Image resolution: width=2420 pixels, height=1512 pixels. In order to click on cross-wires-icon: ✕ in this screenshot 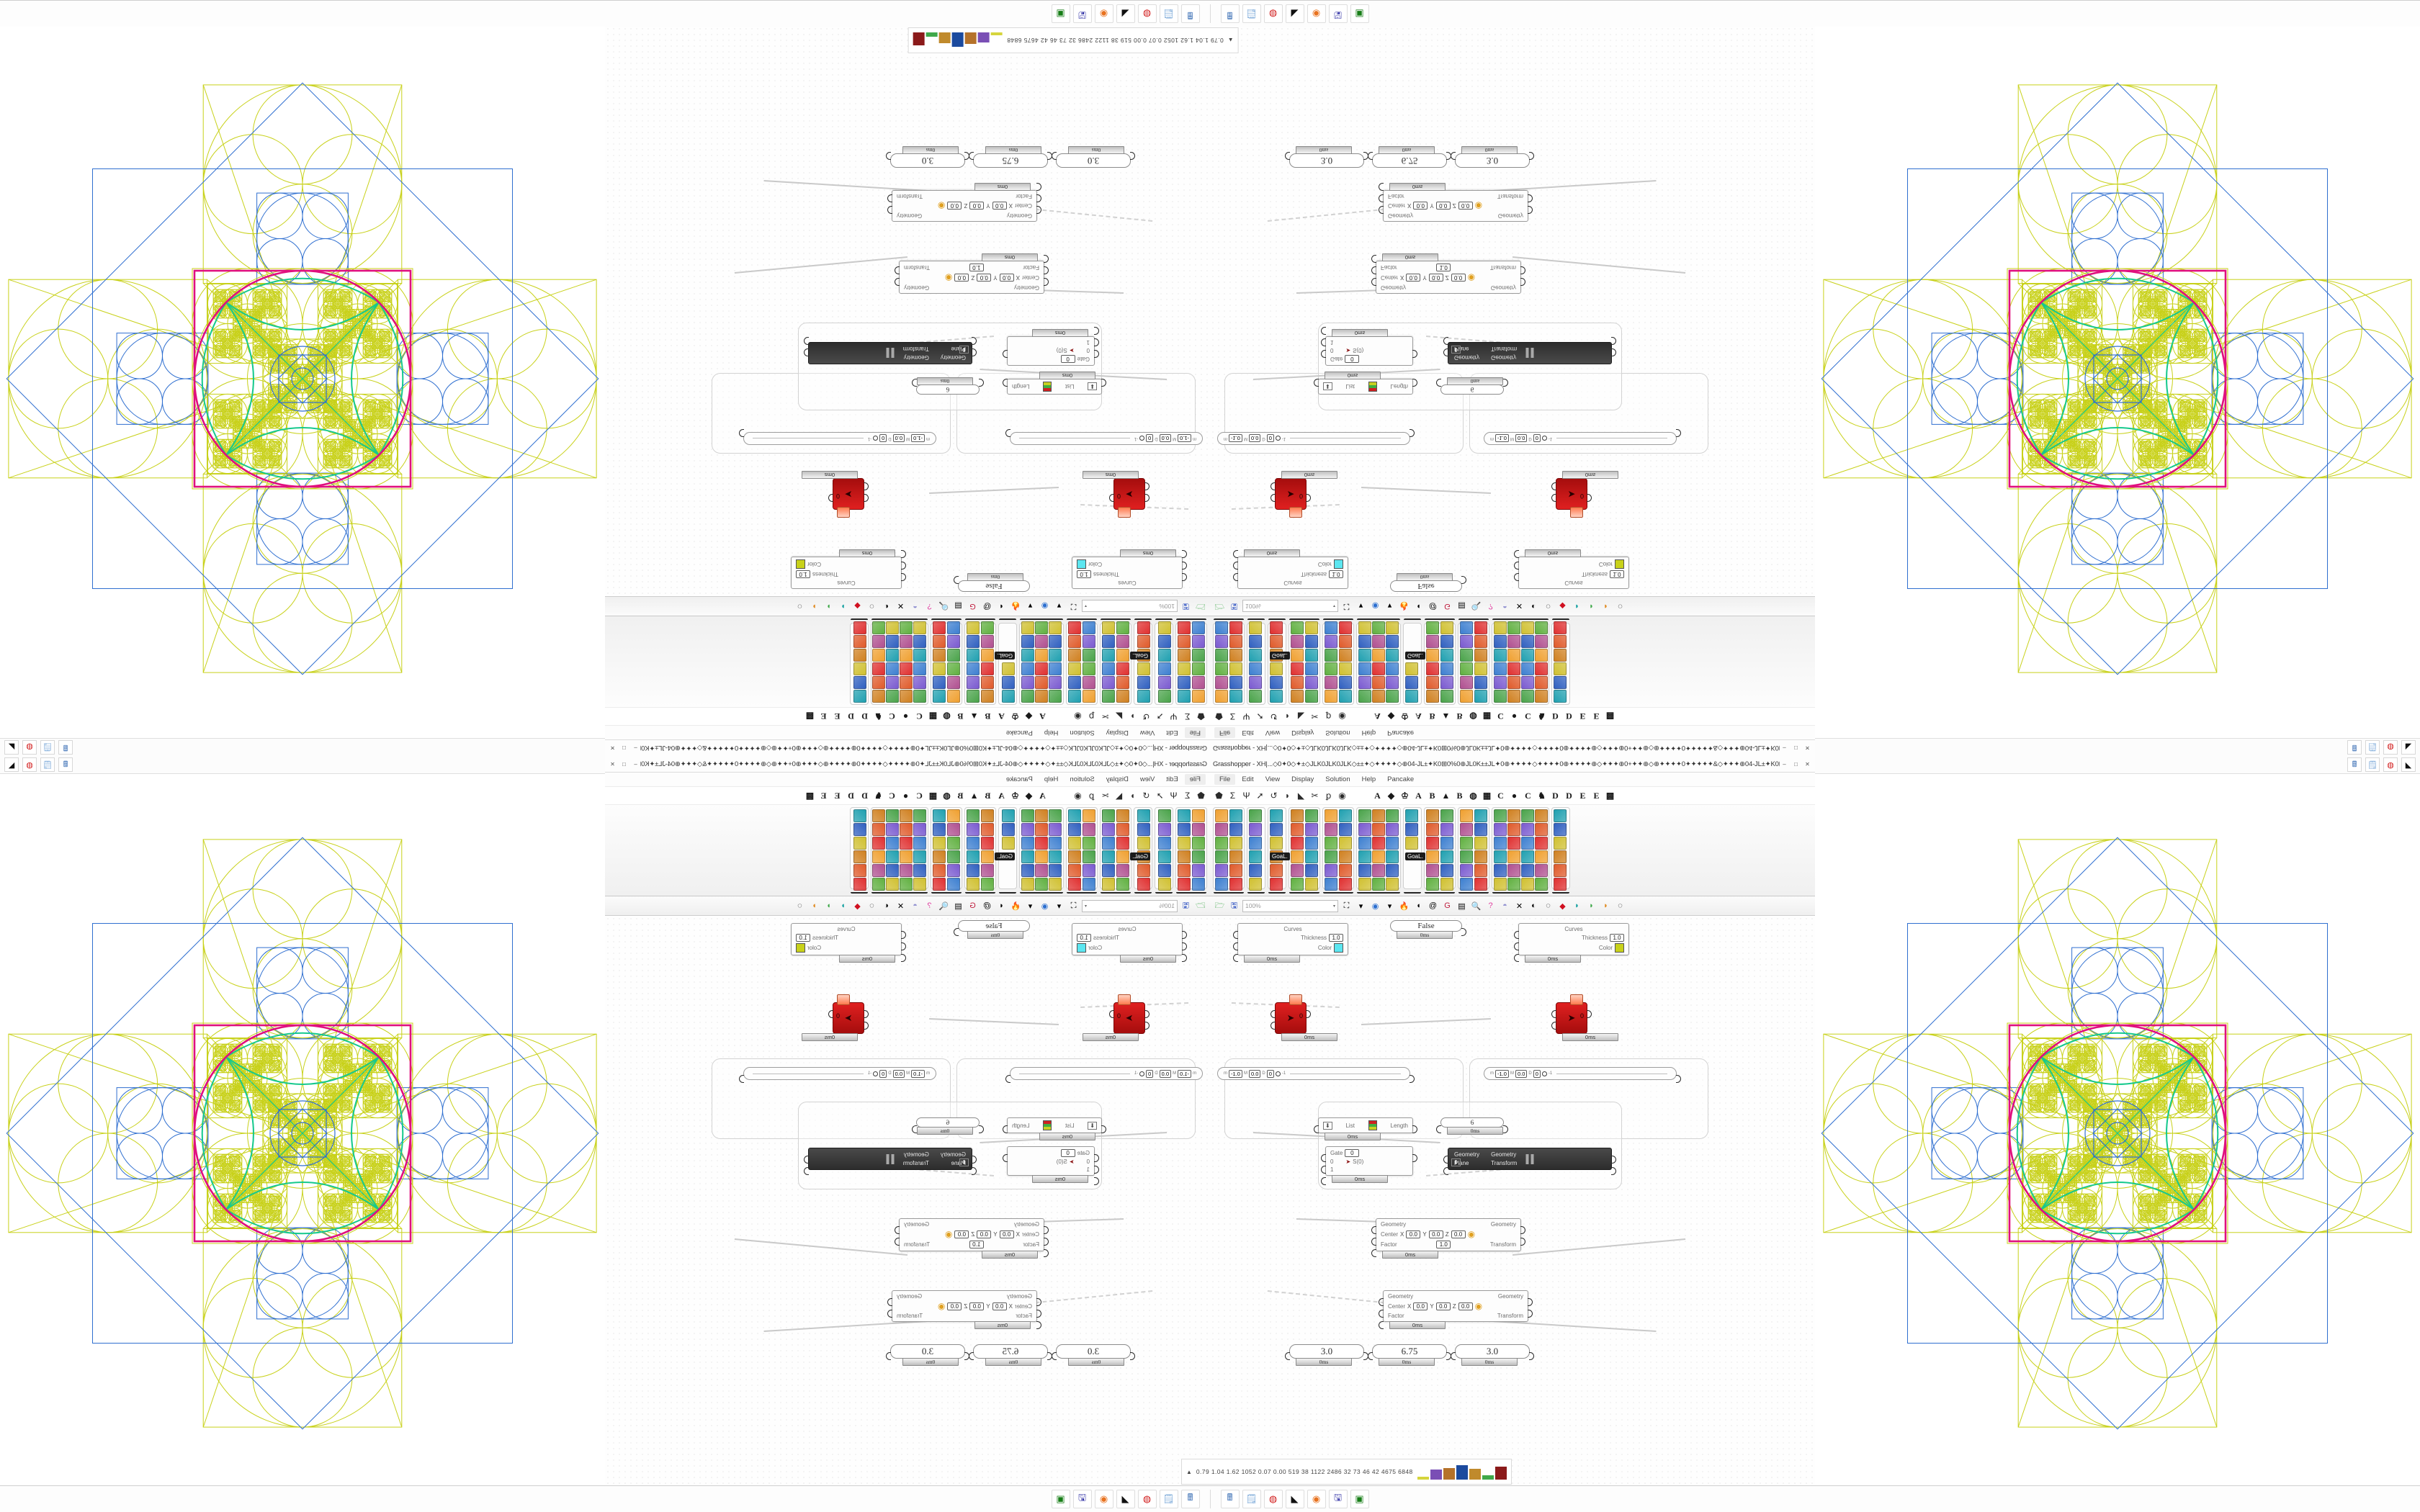, I will do `click(901, 606)`.